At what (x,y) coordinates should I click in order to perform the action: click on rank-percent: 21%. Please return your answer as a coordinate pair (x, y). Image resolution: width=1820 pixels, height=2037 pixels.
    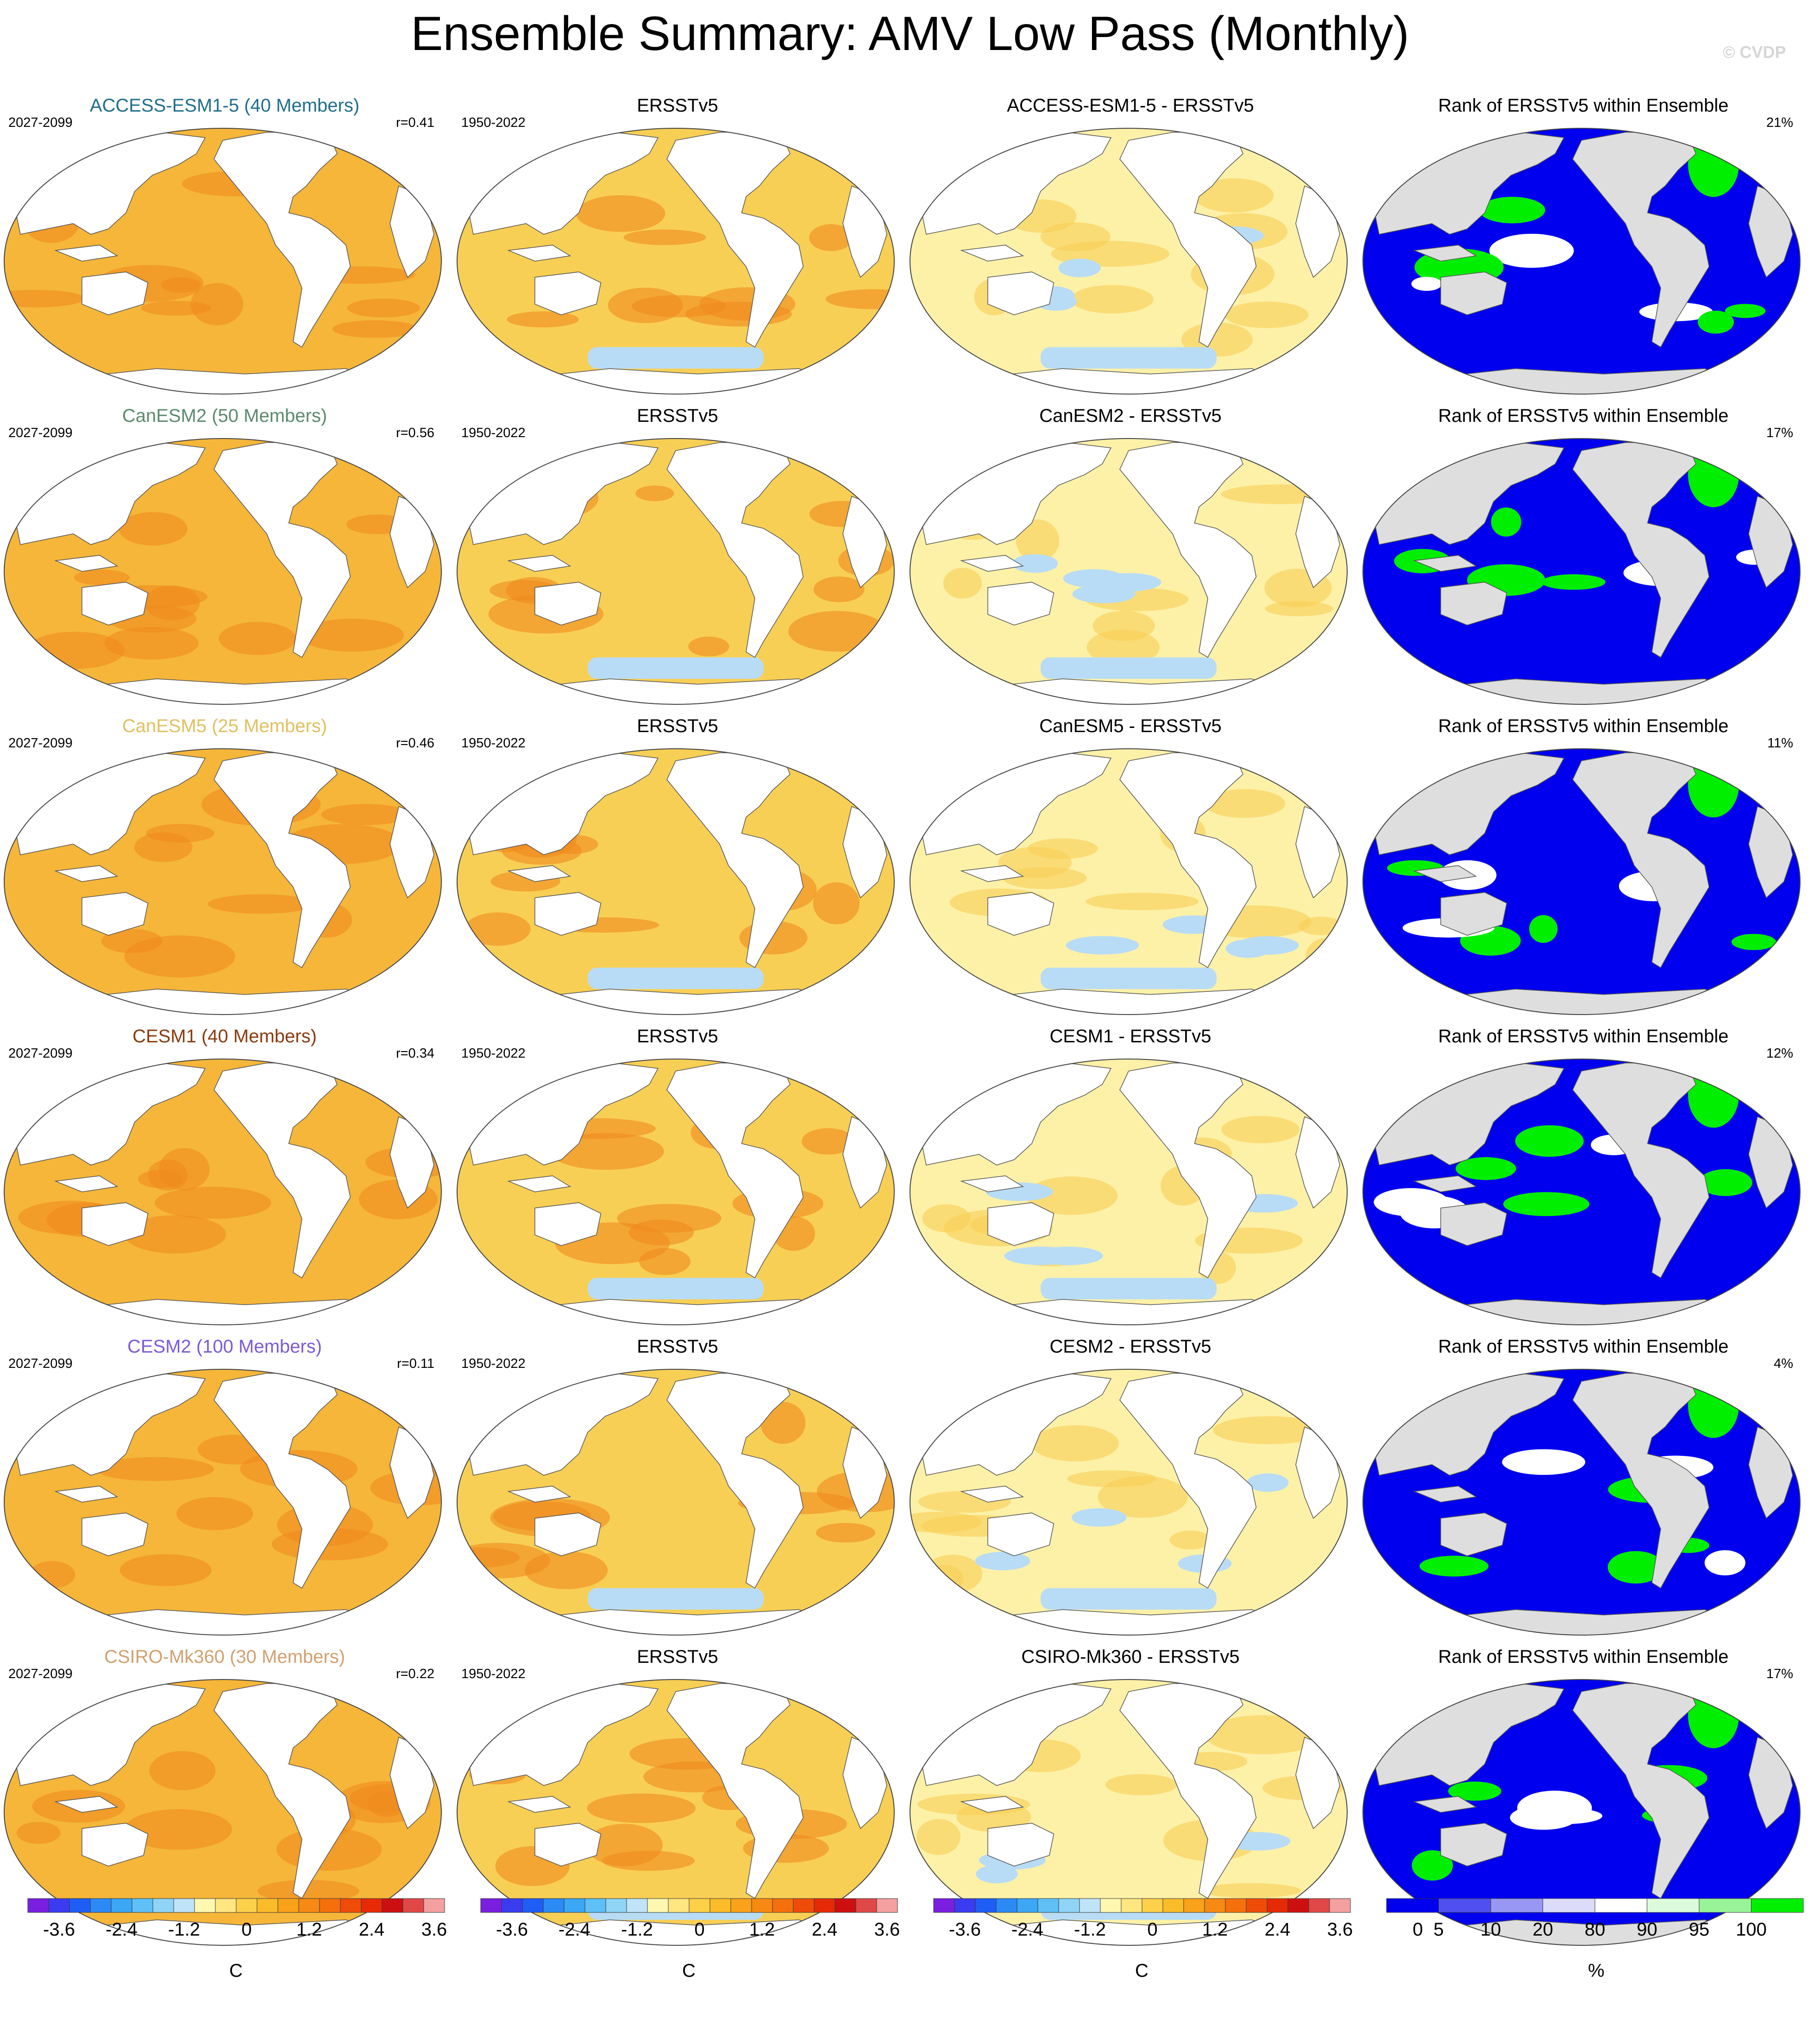
    Looking at the image, I should click on (1779, 122).